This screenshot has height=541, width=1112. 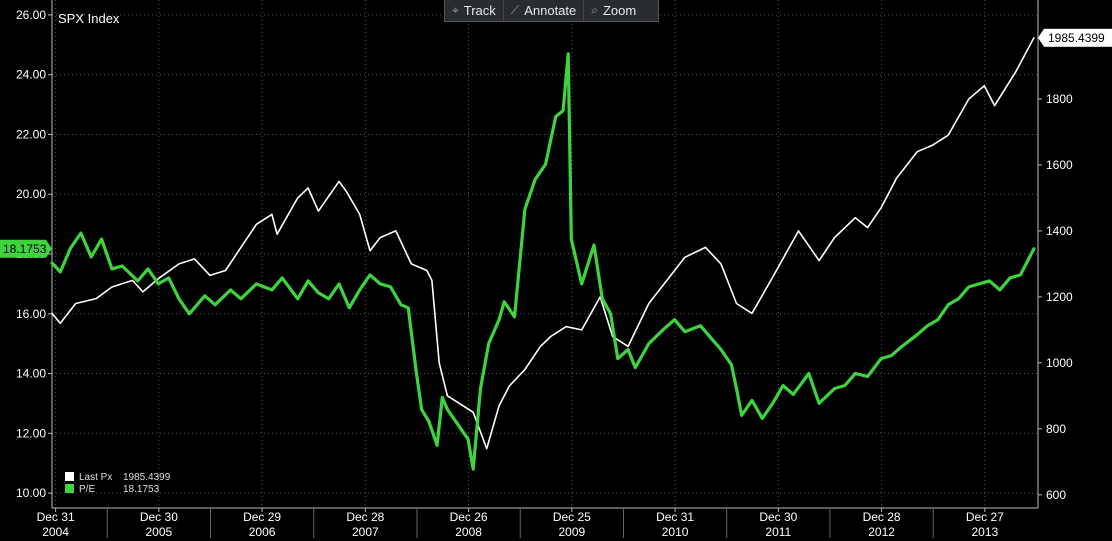 I want to click on left-tick-label: 12.00, so click(x=31, y=433).